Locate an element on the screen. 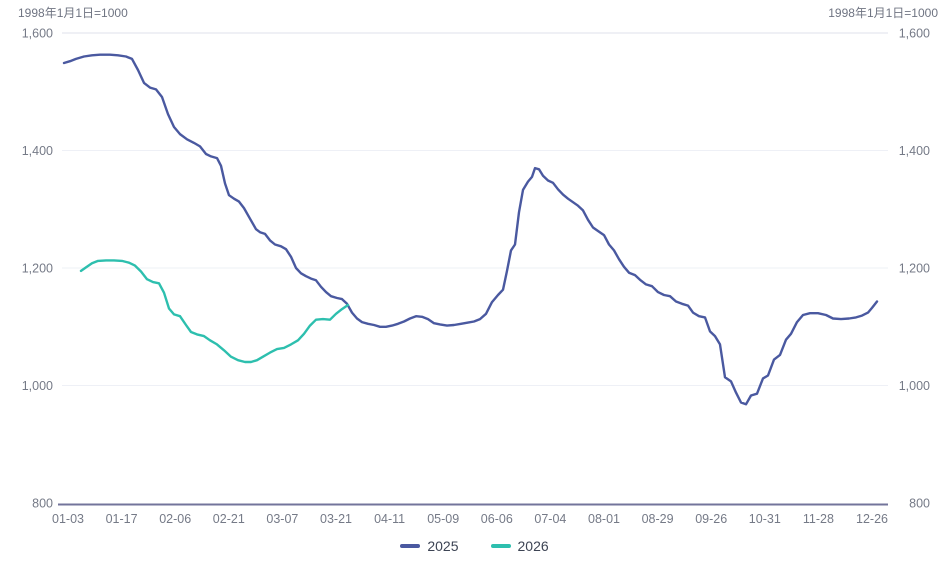  y-axis-label-left: 800 is located at coordinates (42, 504).